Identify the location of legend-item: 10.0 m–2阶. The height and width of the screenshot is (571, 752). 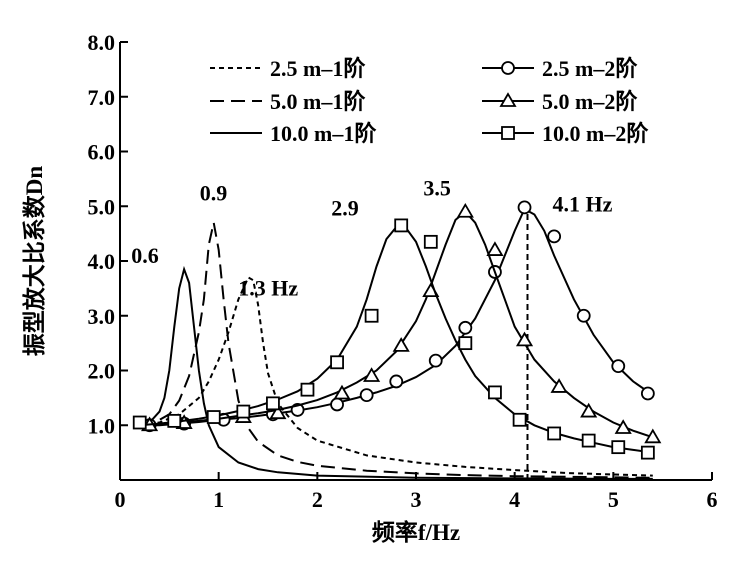
(565, 133).